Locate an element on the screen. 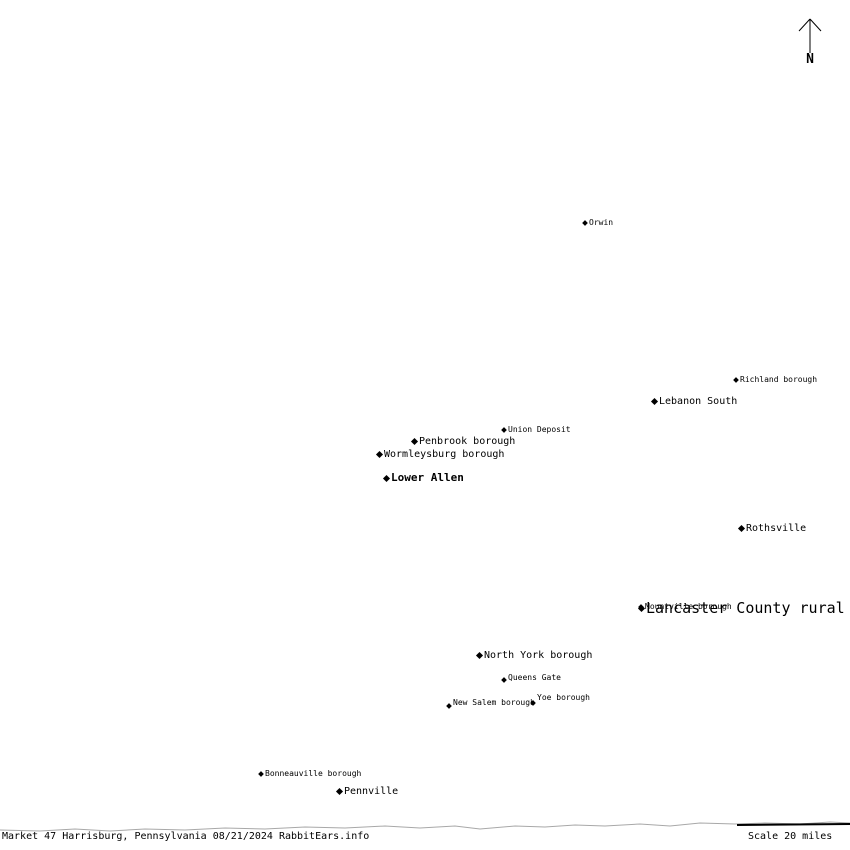 The image size is (850, 850). place-mountville-borough: Mountville borough is located at coordinates (685, 606).